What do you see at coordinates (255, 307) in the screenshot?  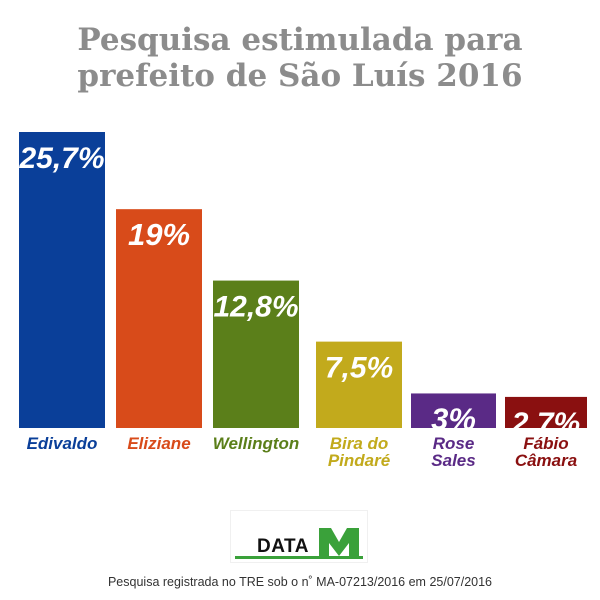 I see `bar-value-label-2: 12,8%` at bounding box center [255, 307].